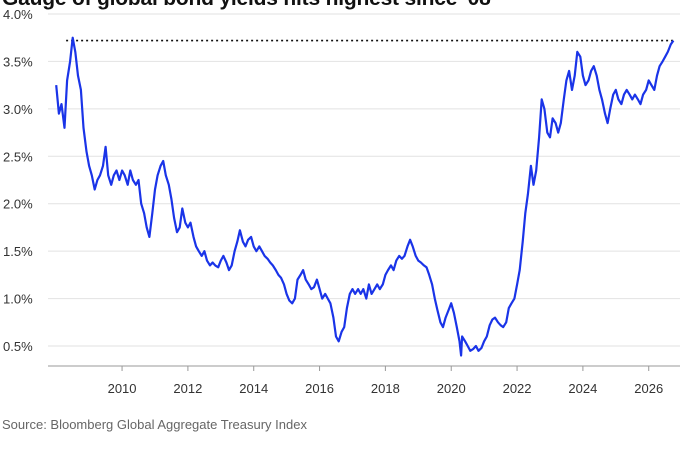  I want to click on y-tick-label: 2.5%, so click(18, 156).